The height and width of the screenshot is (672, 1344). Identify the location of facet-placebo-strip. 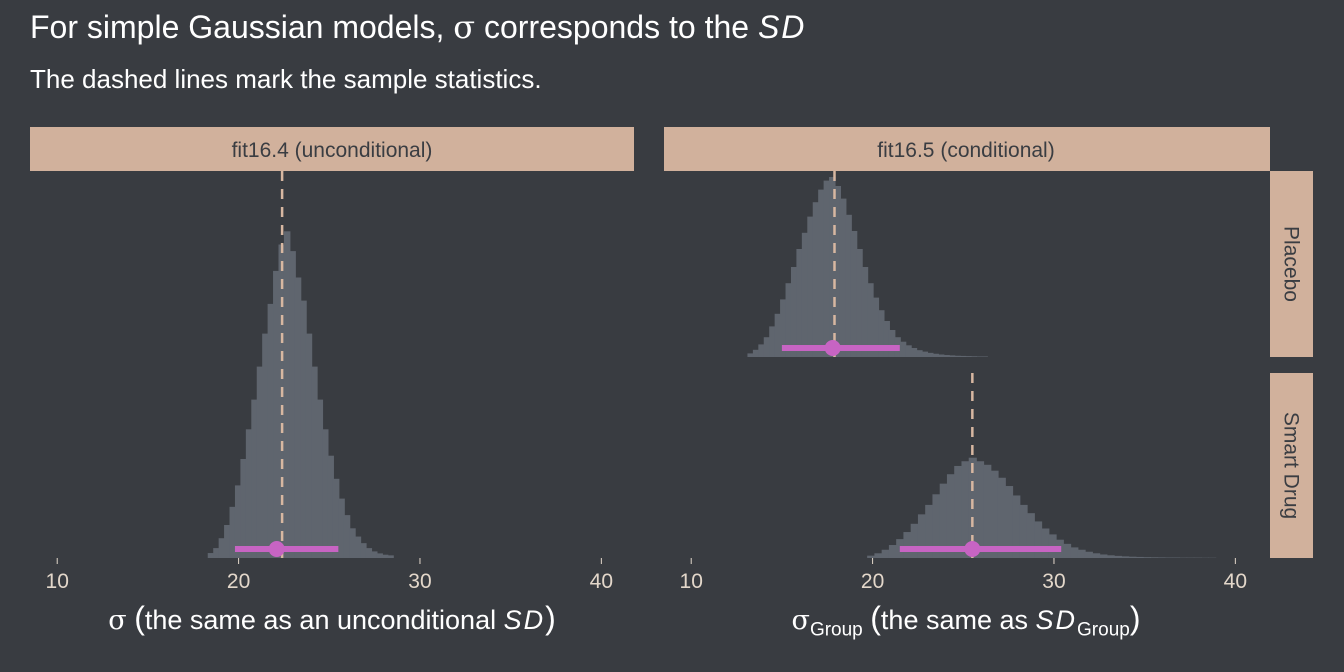
(1291, 264).